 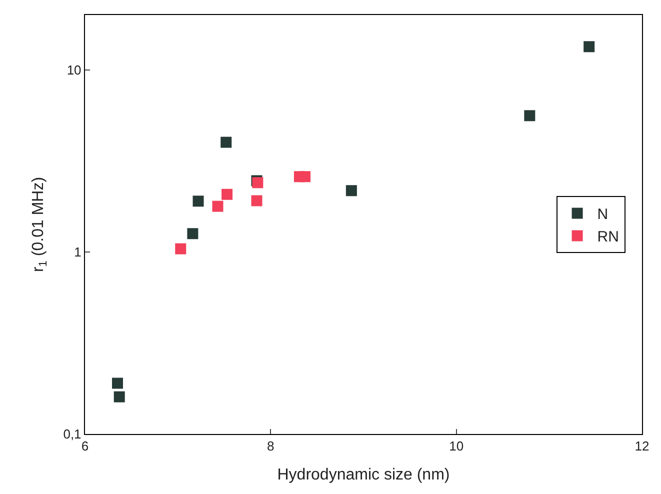 I want to click on y-tick-label: 1, so click(x=78, y=252).